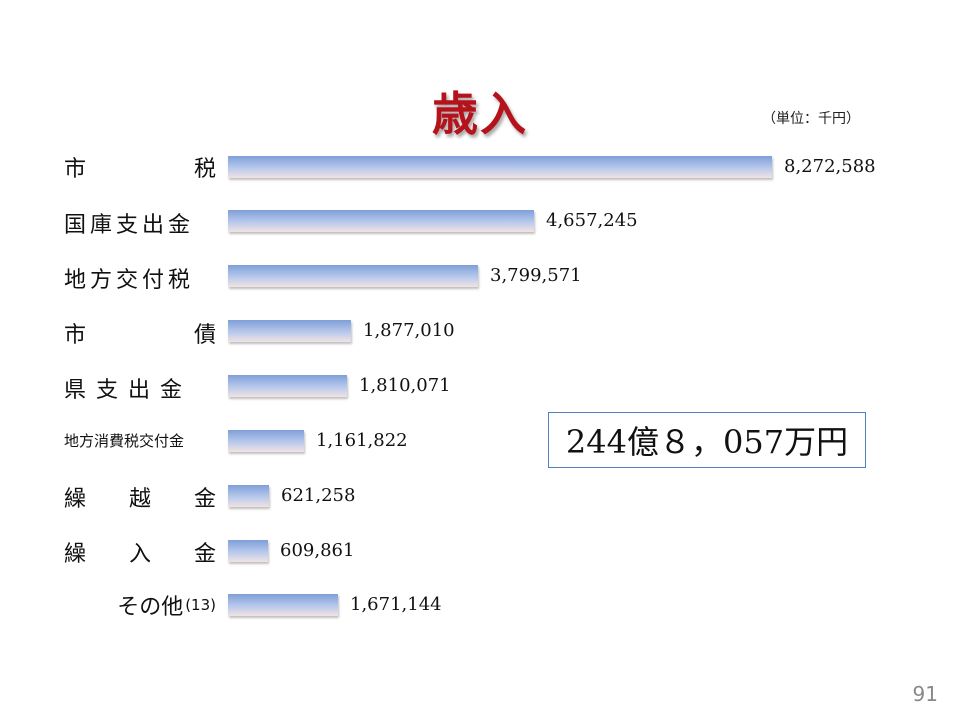 The image size is (960, 720). I want to click on category-label-kofuzei: 地方交付税, so click(140, 278).